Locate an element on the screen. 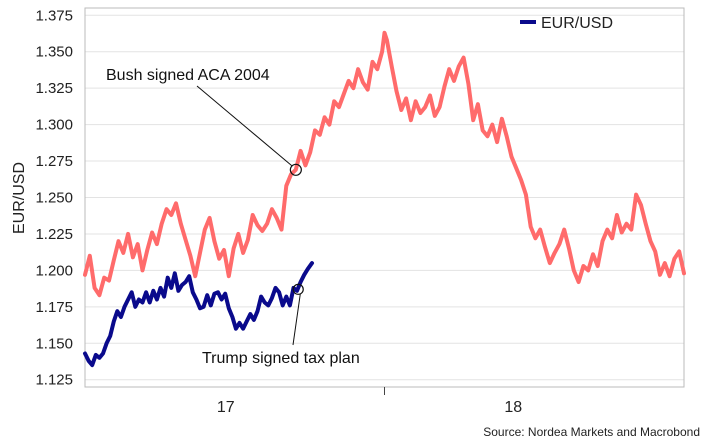  y-tick-label: 1.300 is located at coordinates (54, 125).